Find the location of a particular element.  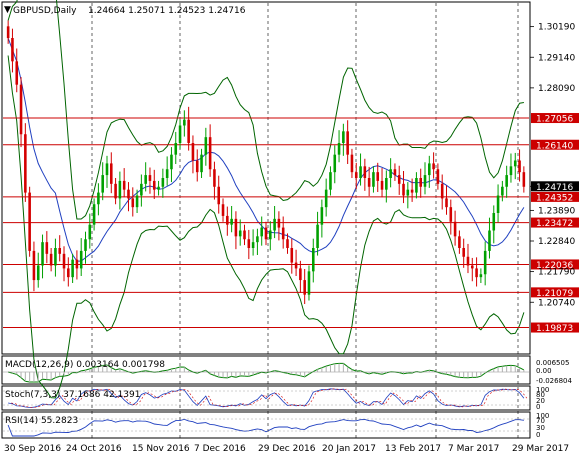

ohlc-label: 1.24664 1.25071 1.24523 1.24716 is located at coordinates (167, 11).